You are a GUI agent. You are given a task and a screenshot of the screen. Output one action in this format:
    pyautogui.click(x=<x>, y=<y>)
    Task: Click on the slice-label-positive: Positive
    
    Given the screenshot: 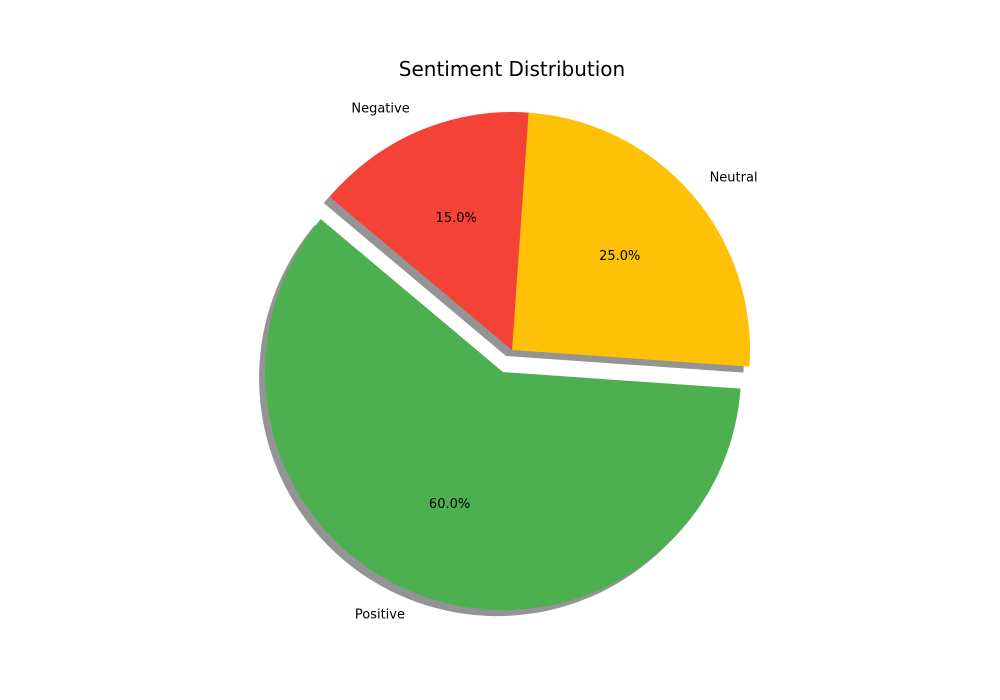 What is the action you would take?
    pyautogui.click(x=380, y=614)
    